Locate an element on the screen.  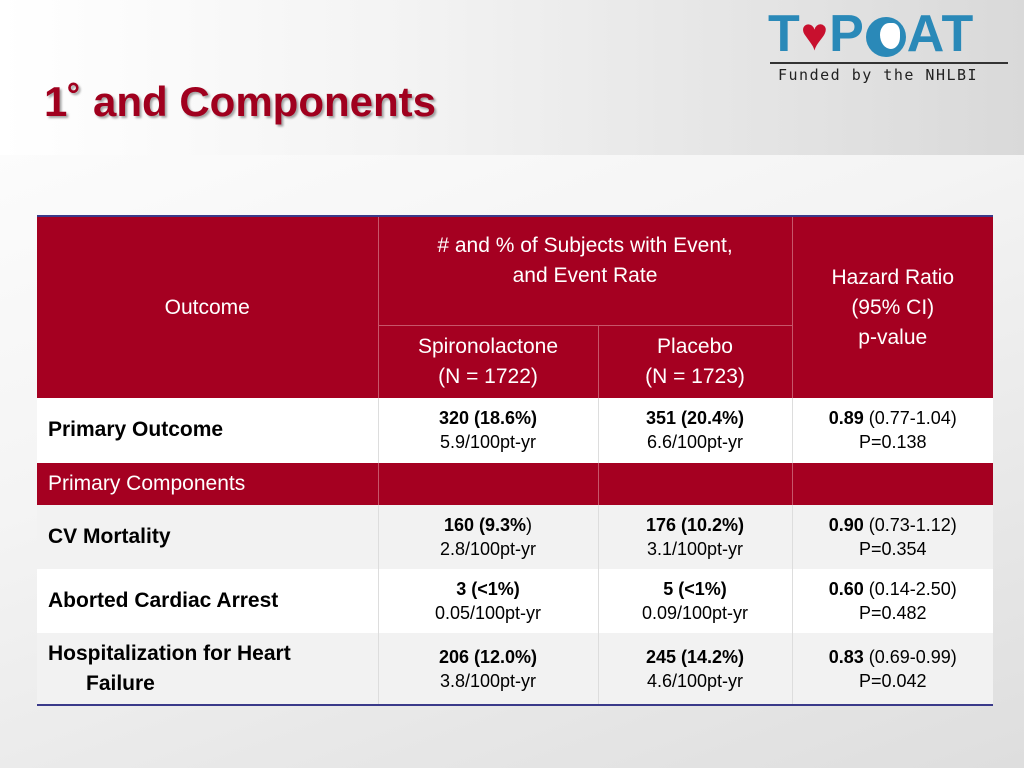
section-row-primary-components: Primary Components is located at coordinates (515, 483).